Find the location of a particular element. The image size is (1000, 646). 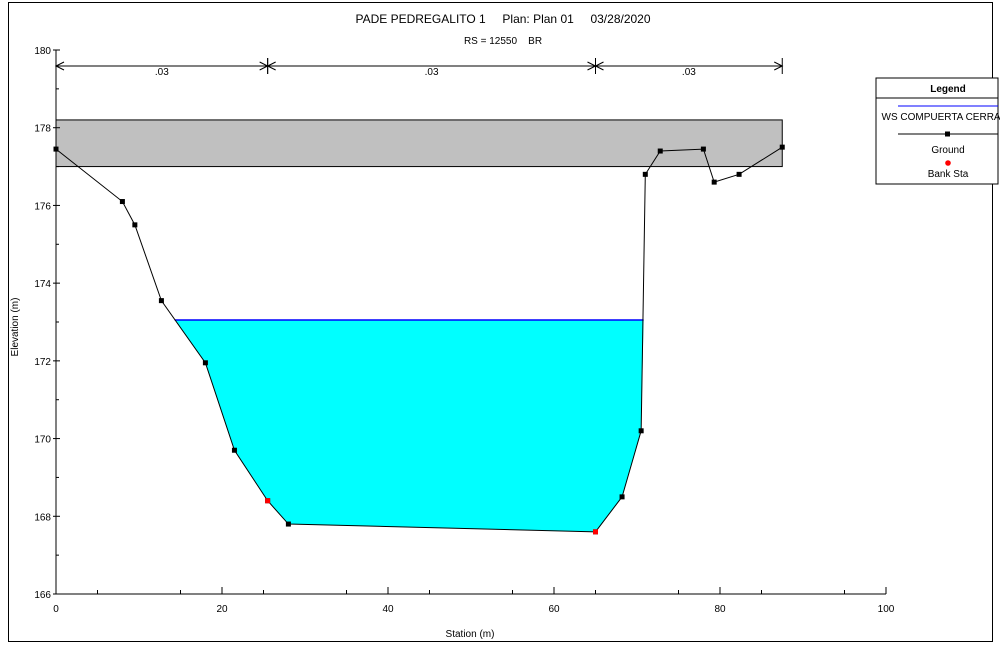

y-tick-label: 170 is located at coordinates (42, 440).